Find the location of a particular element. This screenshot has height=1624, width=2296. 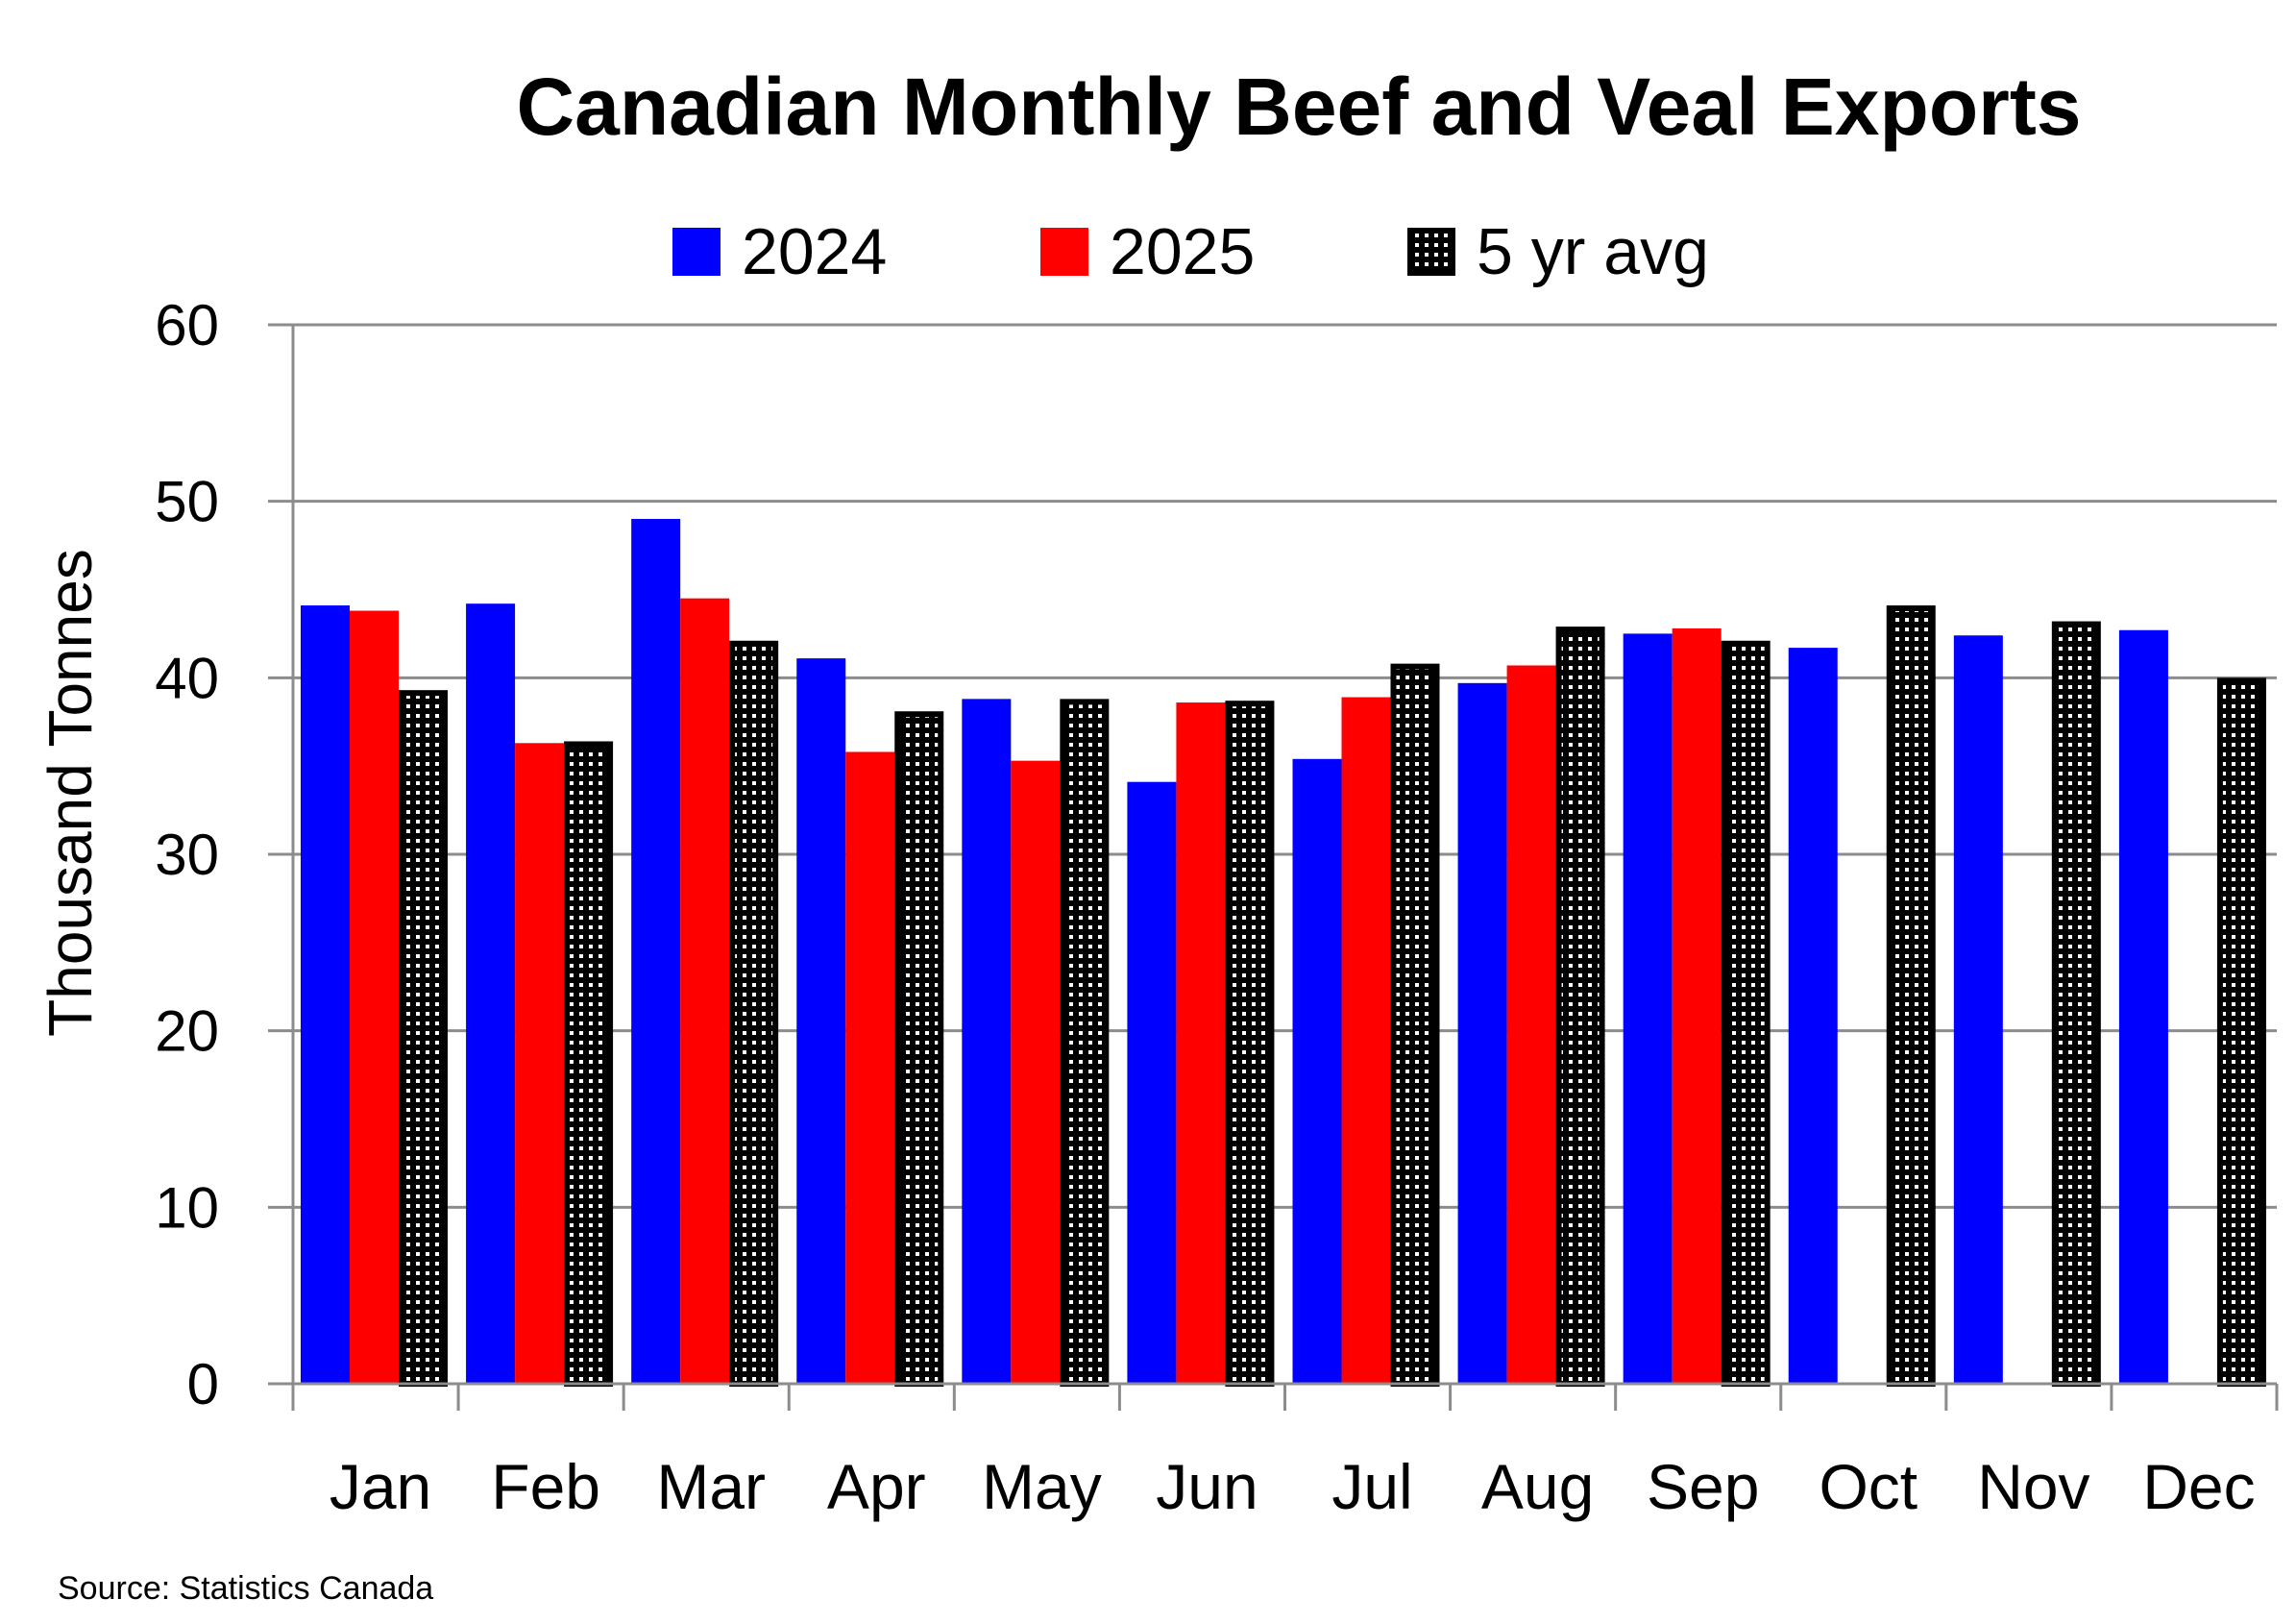

bar-2024-Jun is located at coordinates (1152, 1082).